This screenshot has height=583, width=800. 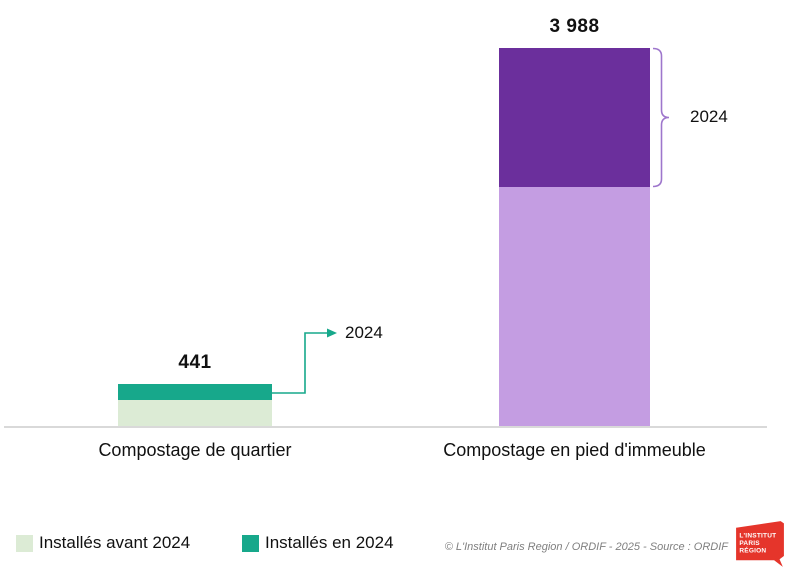 I want to click on x-axis-line, so click(x=385, y=427).